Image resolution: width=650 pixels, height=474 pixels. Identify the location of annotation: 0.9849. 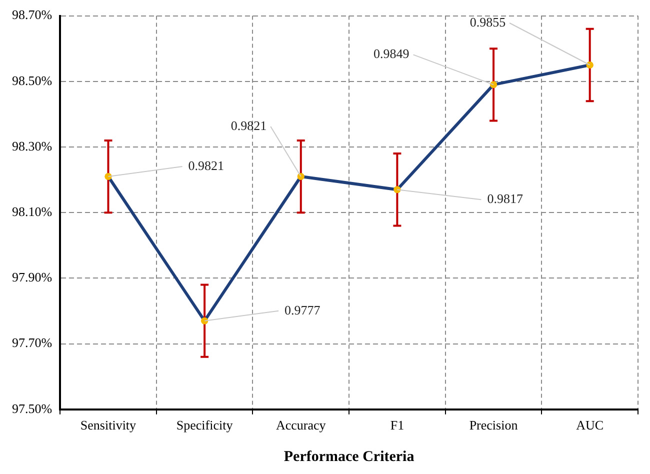
(392, 54).